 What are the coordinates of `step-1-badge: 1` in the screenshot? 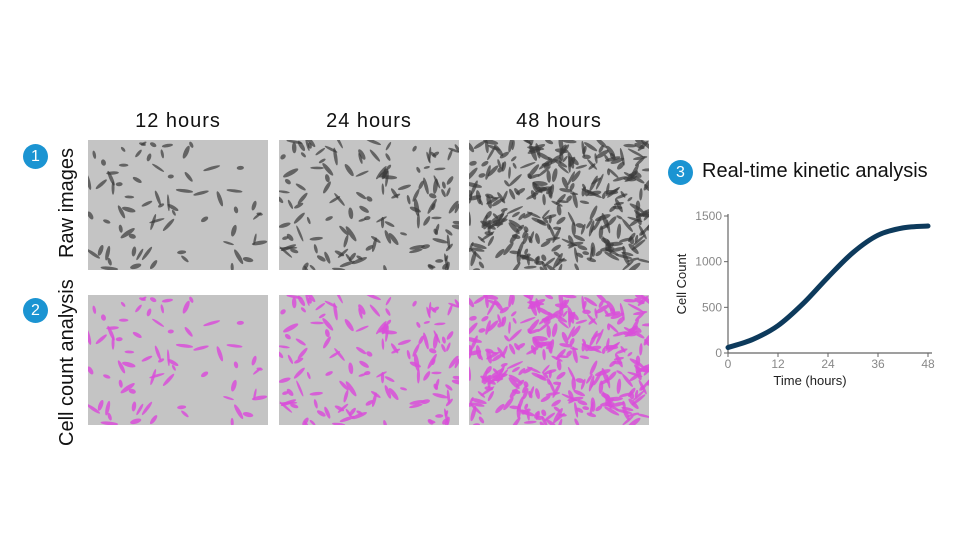 It's located at (35, 156).